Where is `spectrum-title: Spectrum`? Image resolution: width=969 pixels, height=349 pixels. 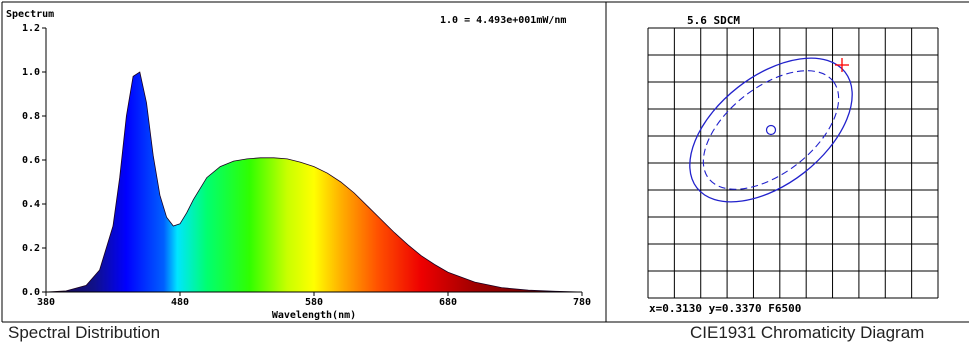 spectrum-title: Spectrum is located at coordinates (30, 14).